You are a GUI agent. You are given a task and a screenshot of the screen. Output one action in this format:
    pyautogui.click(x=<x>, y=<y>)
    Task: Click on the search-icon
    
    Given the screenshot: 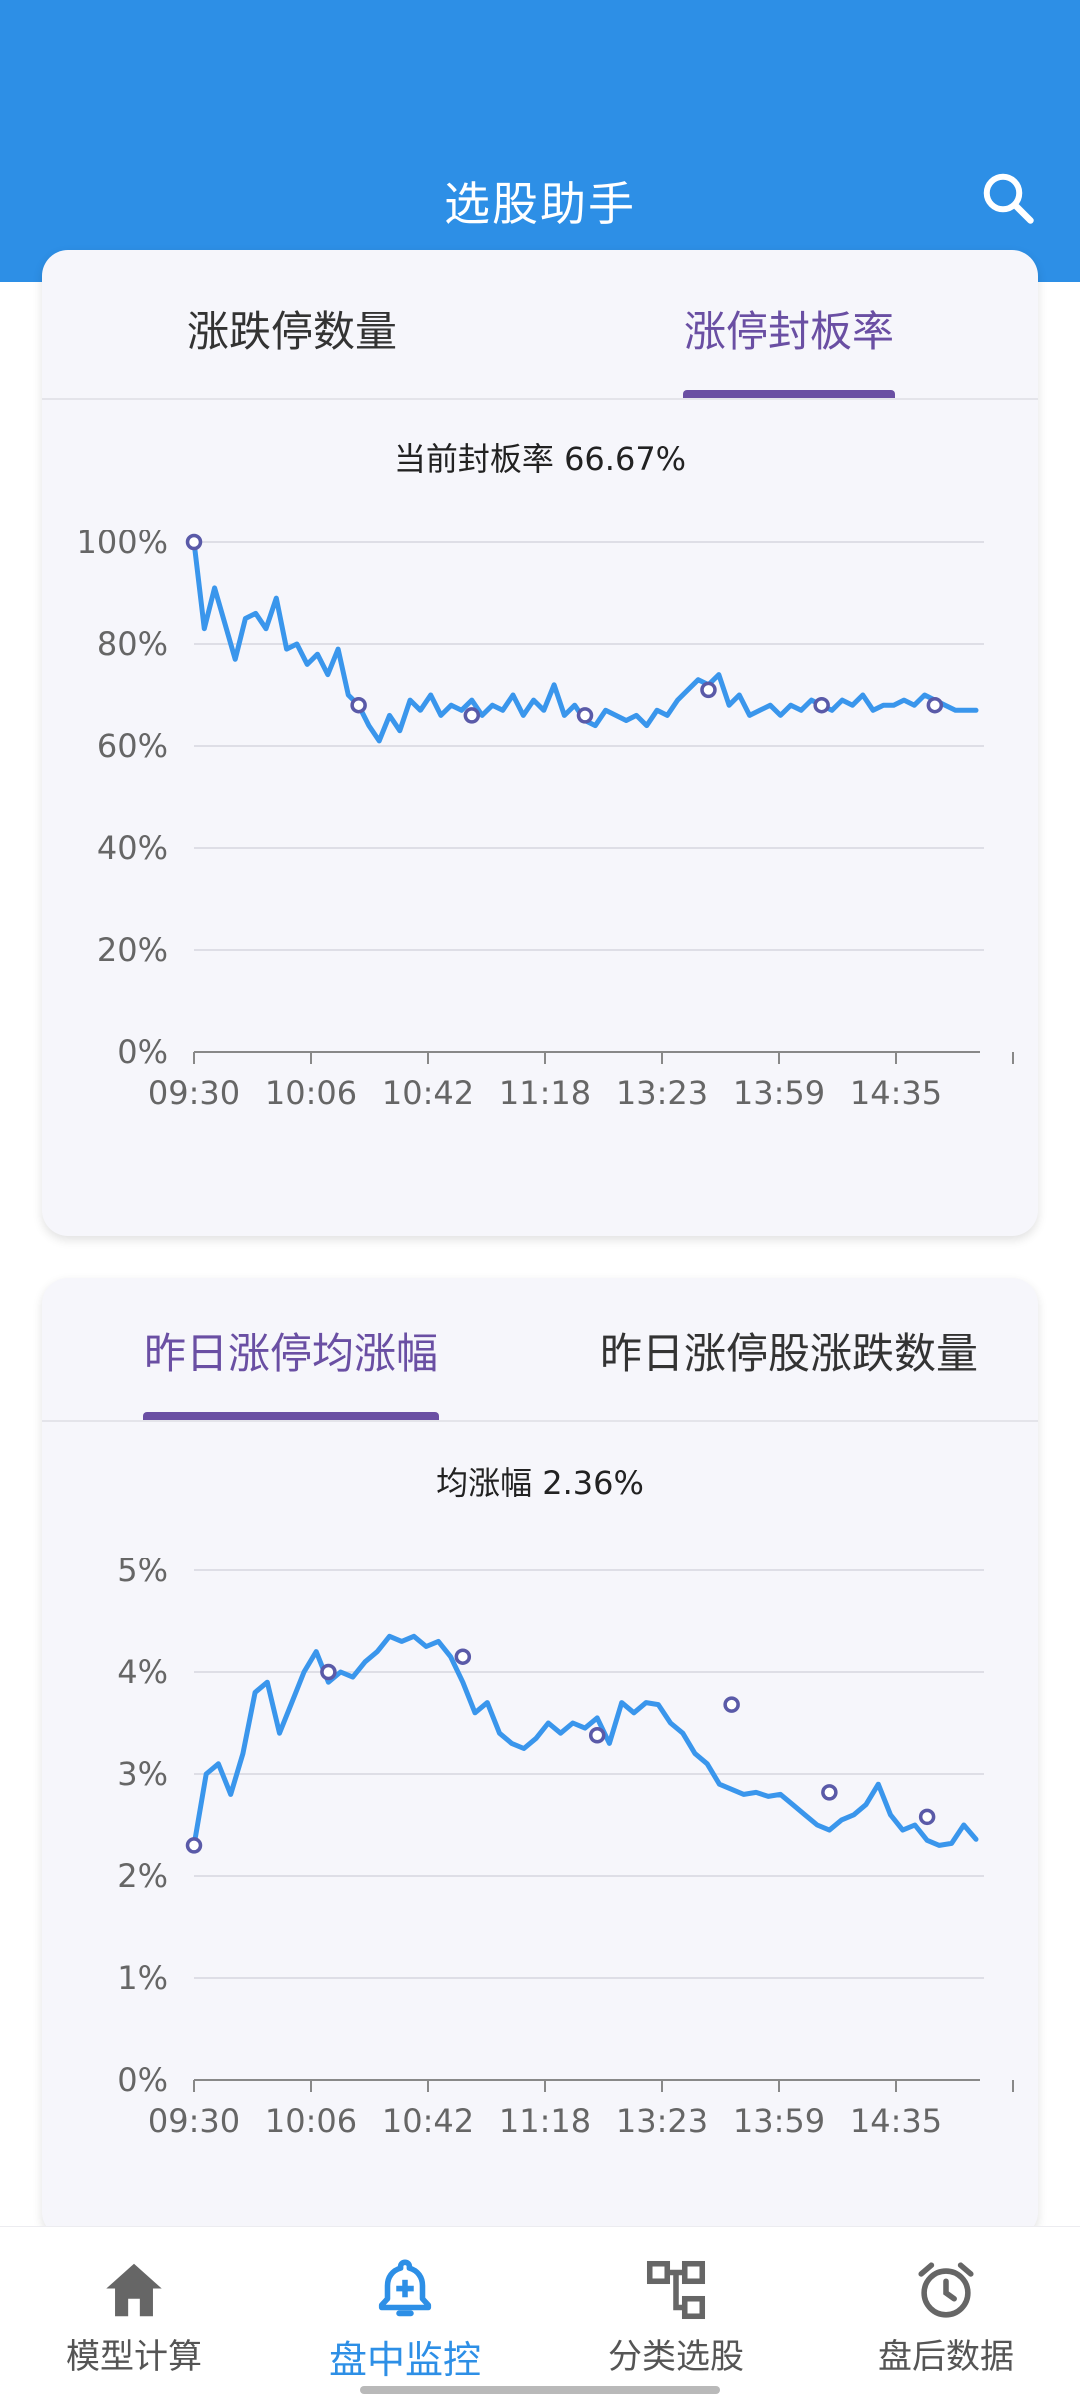 What is the action you would take?
    pyautogui.click(x=1008, y=198)
    